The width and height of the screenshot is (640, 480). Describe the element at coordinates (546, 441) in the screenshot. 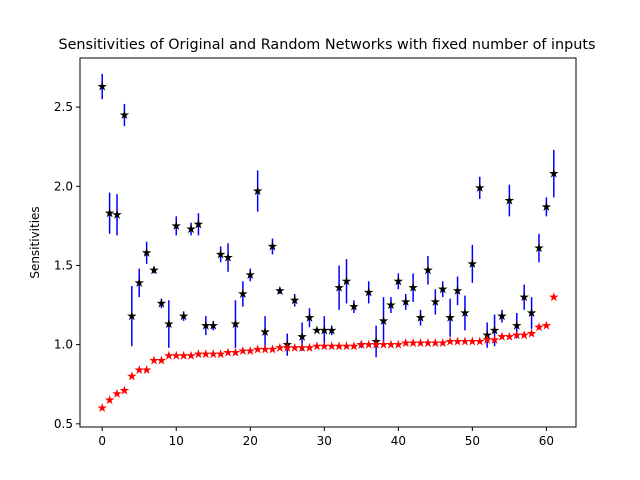

I see `x-tick-label: 60` at that location.